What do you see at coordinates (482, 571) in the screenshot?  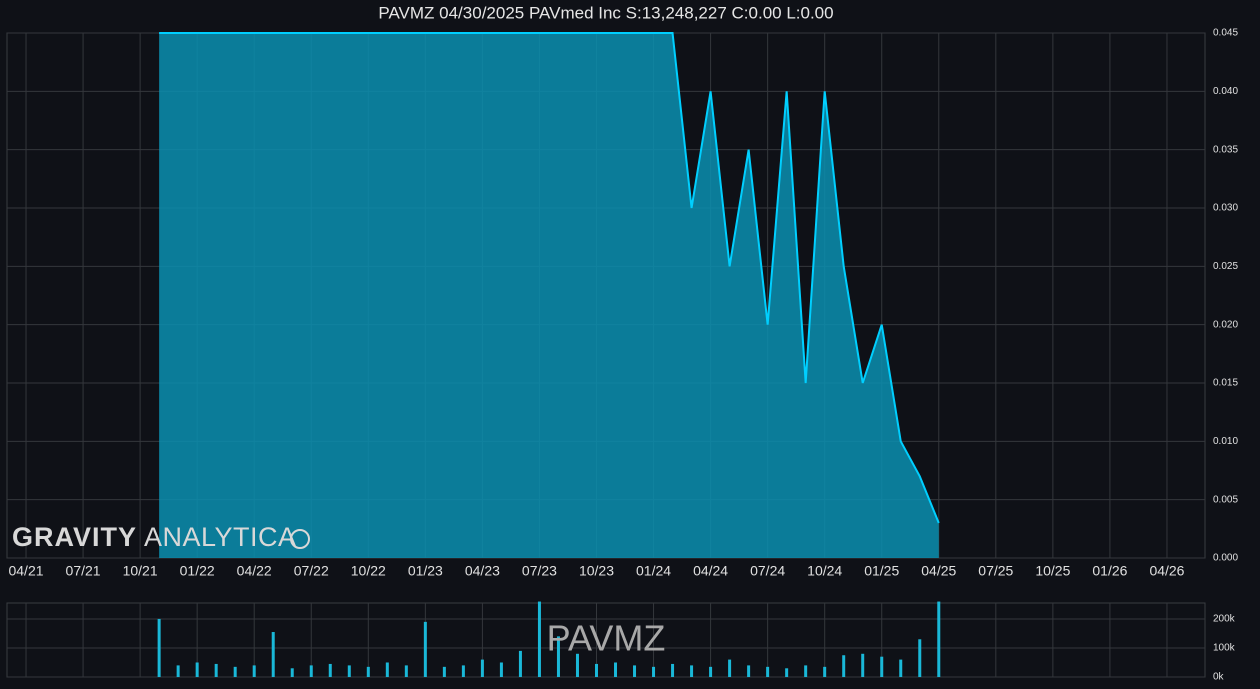 I see `x-tick-label: 04/23` at bounding box center [482, 571].